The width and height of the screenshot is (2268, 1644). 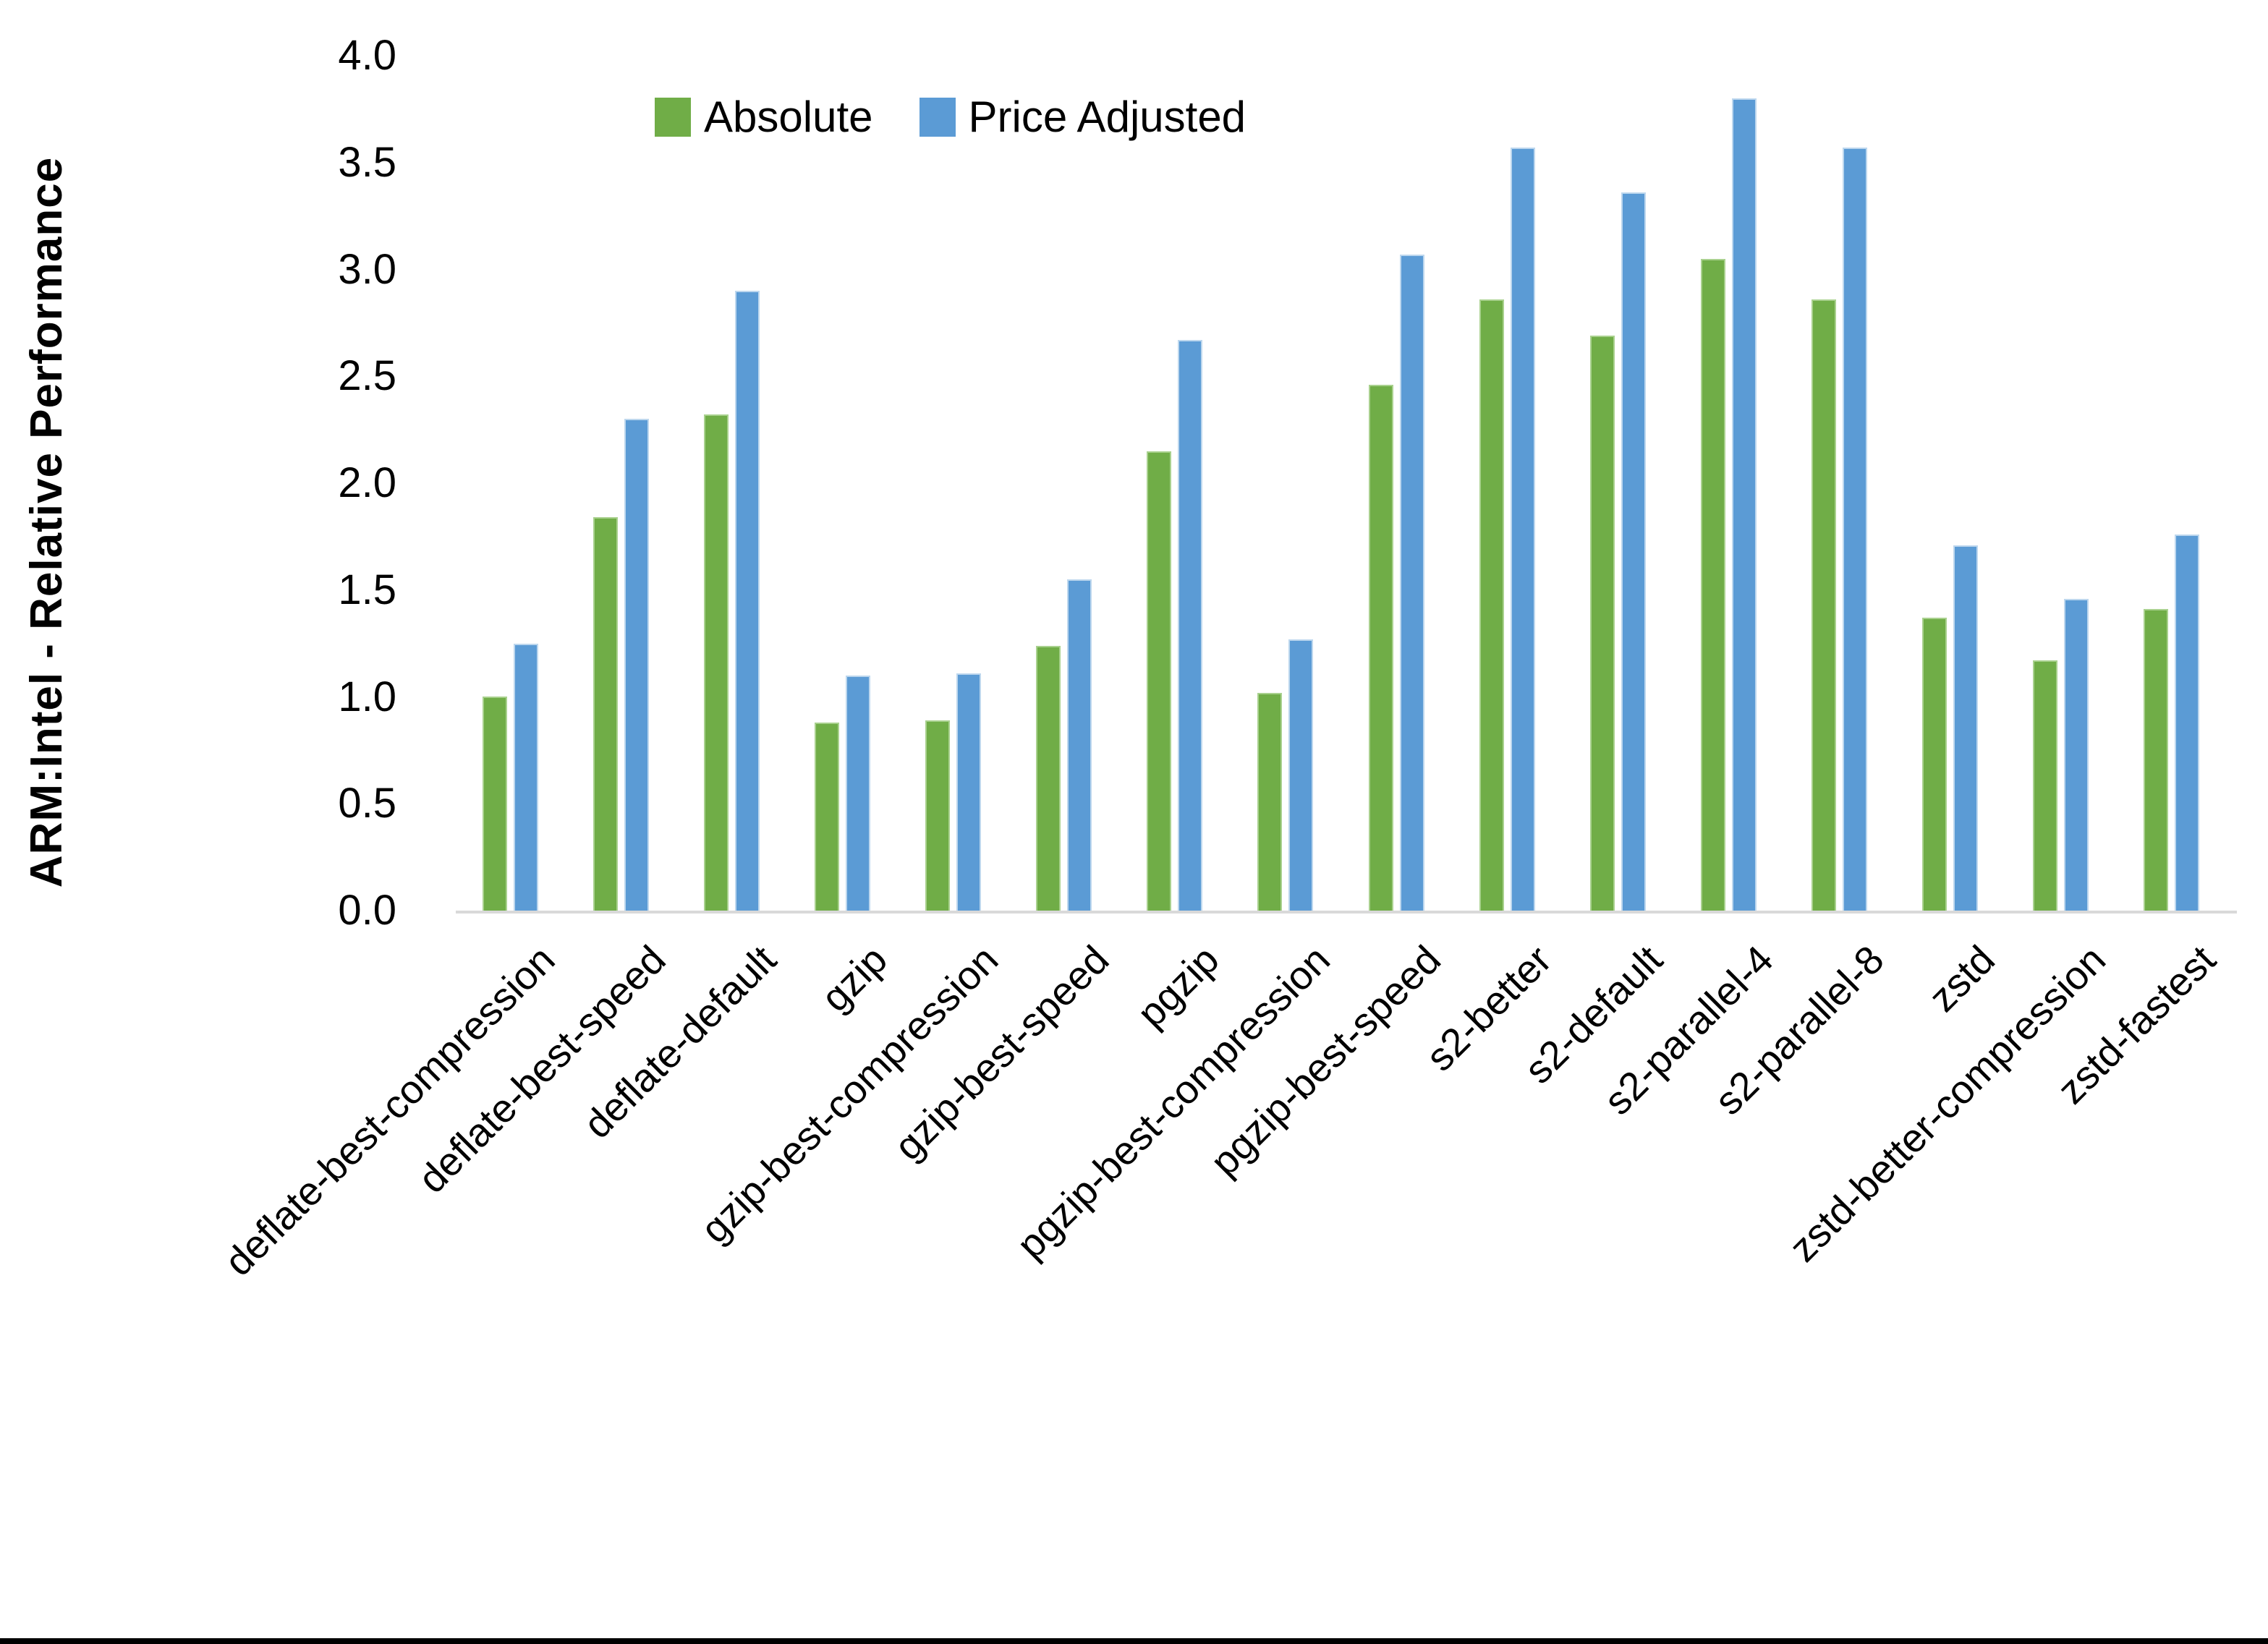 I want to click on bar-price-adjusted-s2-better, so click(x=1523, y=529).